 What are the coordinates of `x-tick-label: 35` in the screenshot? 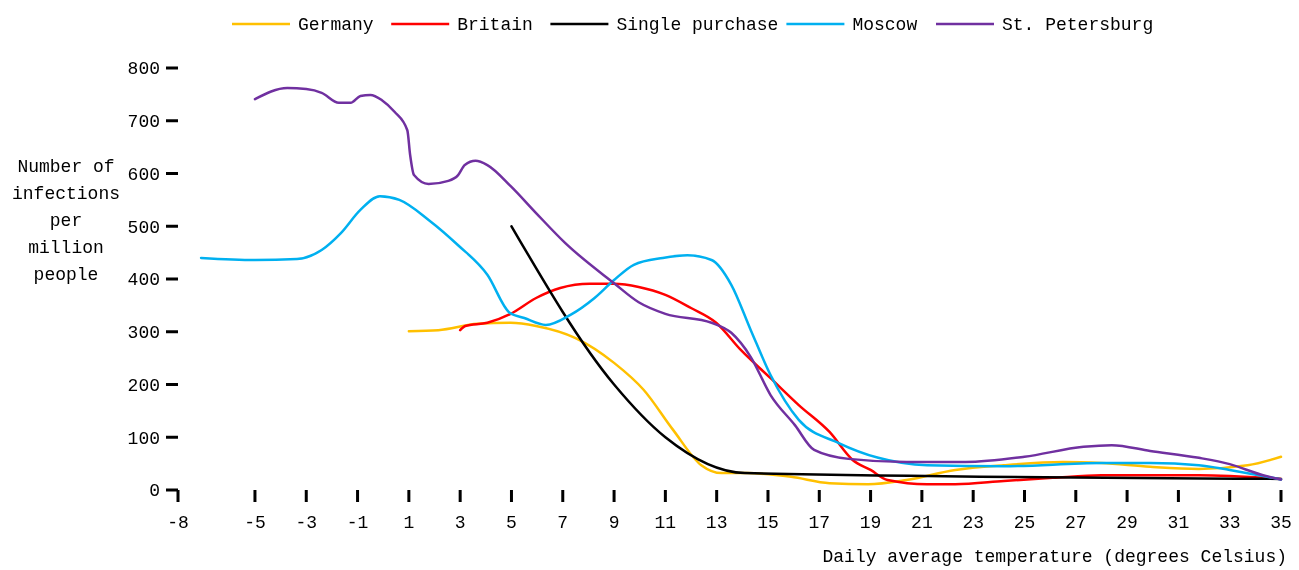 It's located at (1281, 523).